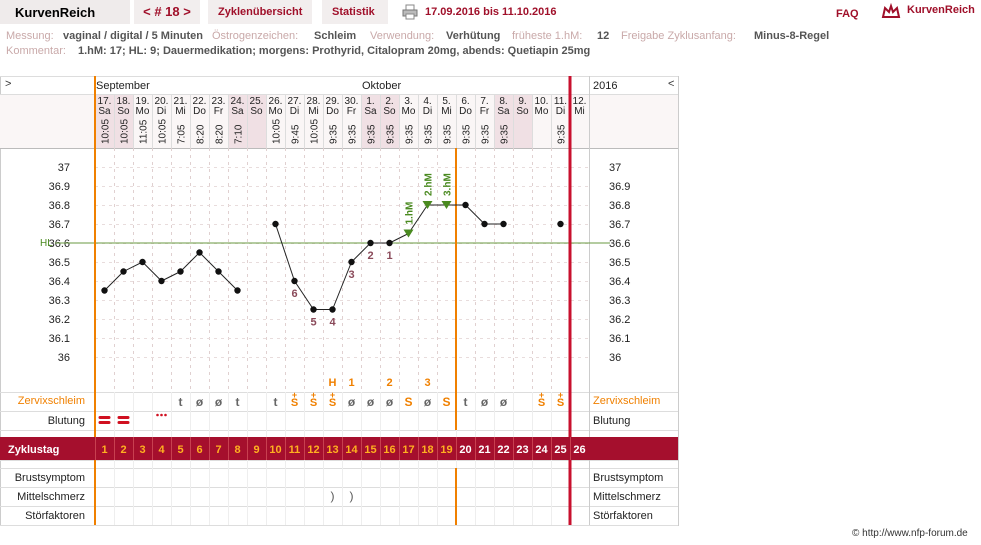  I want to click on next-cycle-button: >, so click(187, 11).